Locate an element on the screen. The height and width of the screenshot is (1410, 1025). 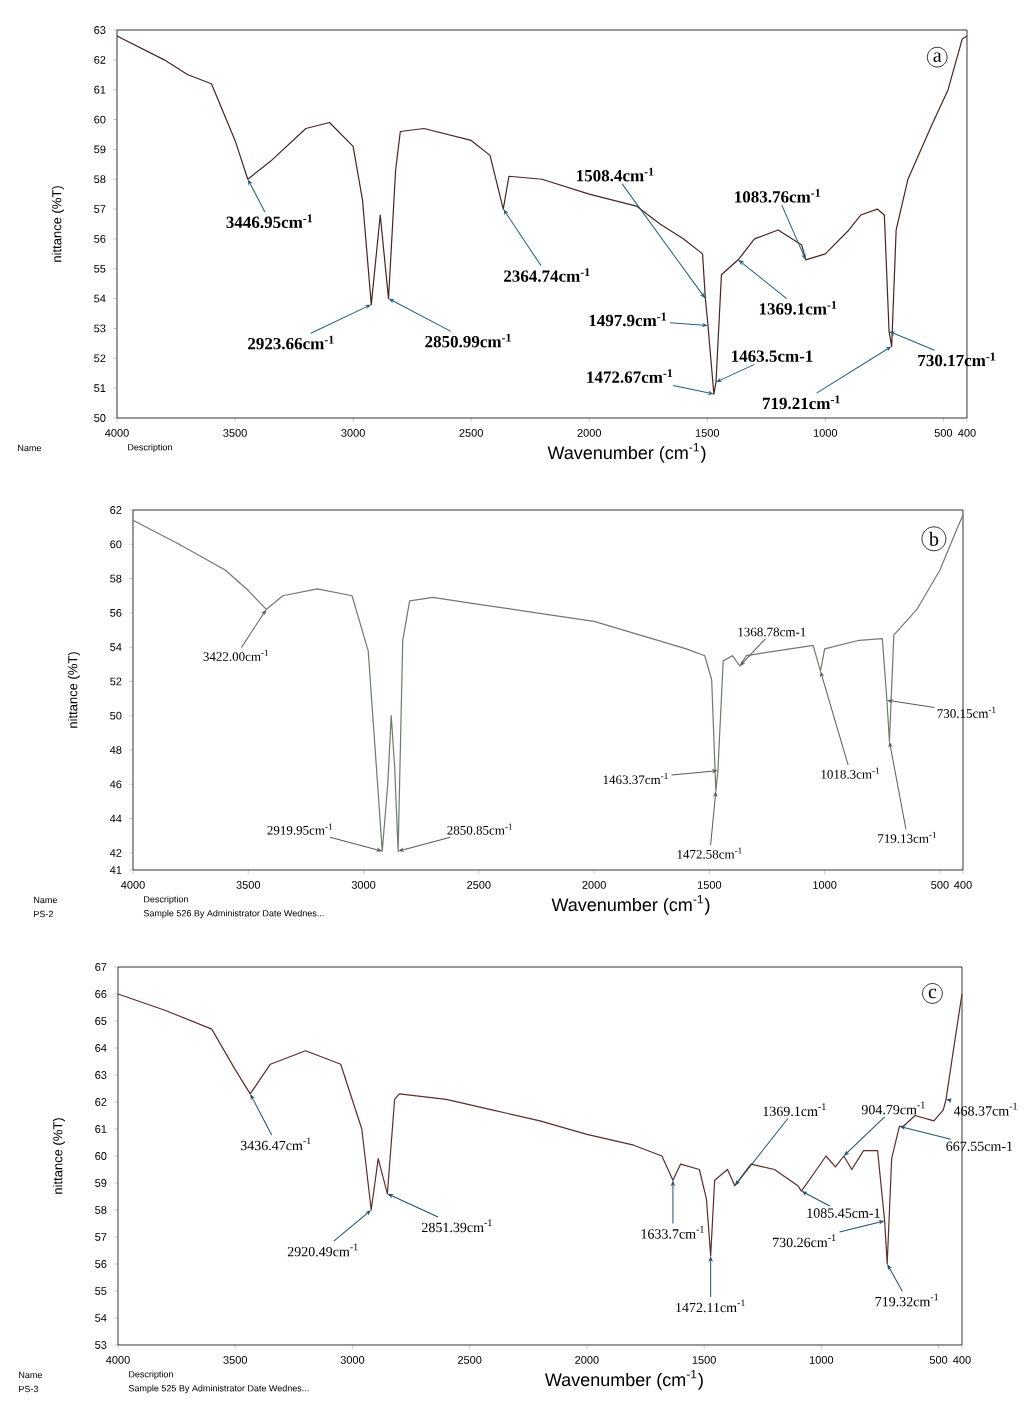
y-tick-label: 44 is located at coordinates (115, 818).